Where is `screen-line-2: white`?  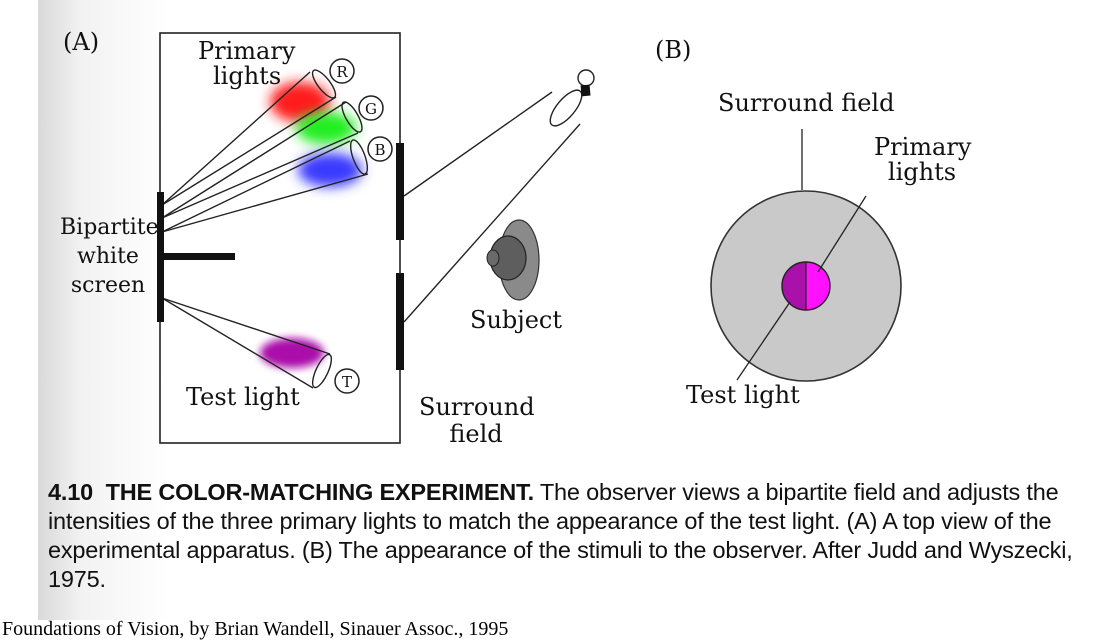 screen-line-2: white is located at coordinates (108, 256).